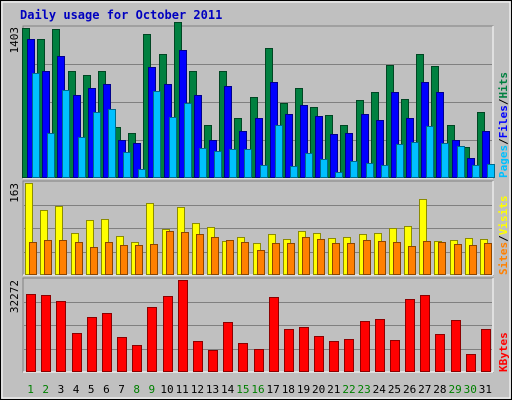 This screenshot has height=400, width=512. I want to click on x-tick-label: 20, so click(318, 389).